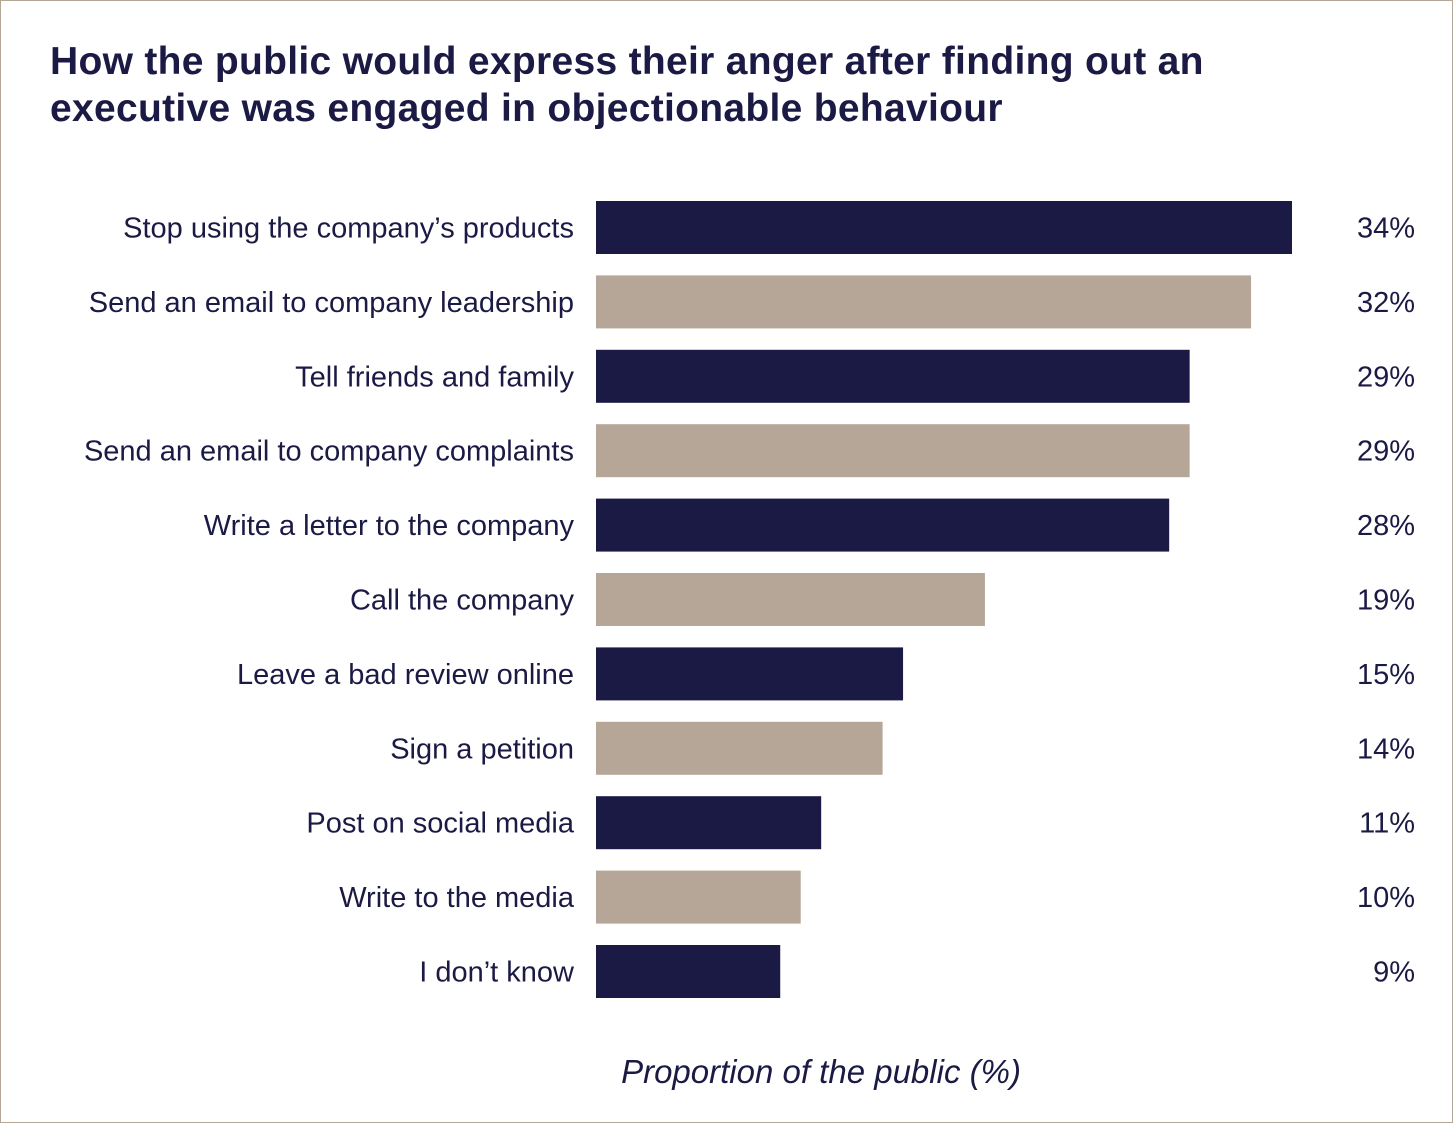 The image size is (1453, 1123). What do you see at coordinates (1386, 898) in the screenshot?
I see `value-label: 10%` at bounding box center [1386, 898].